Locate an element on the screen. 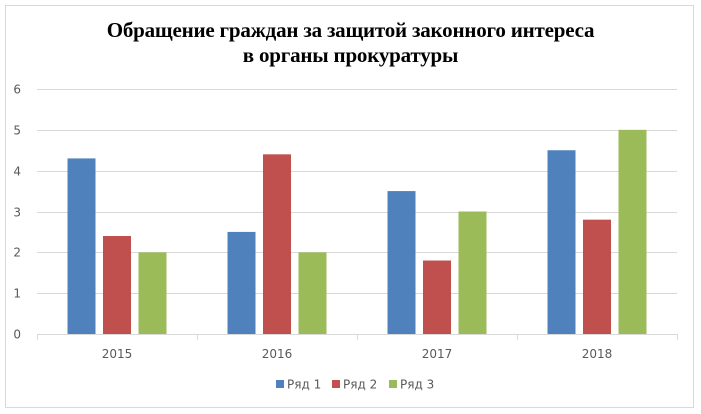  bar-3-2015 is located at coordinates (152, 293).